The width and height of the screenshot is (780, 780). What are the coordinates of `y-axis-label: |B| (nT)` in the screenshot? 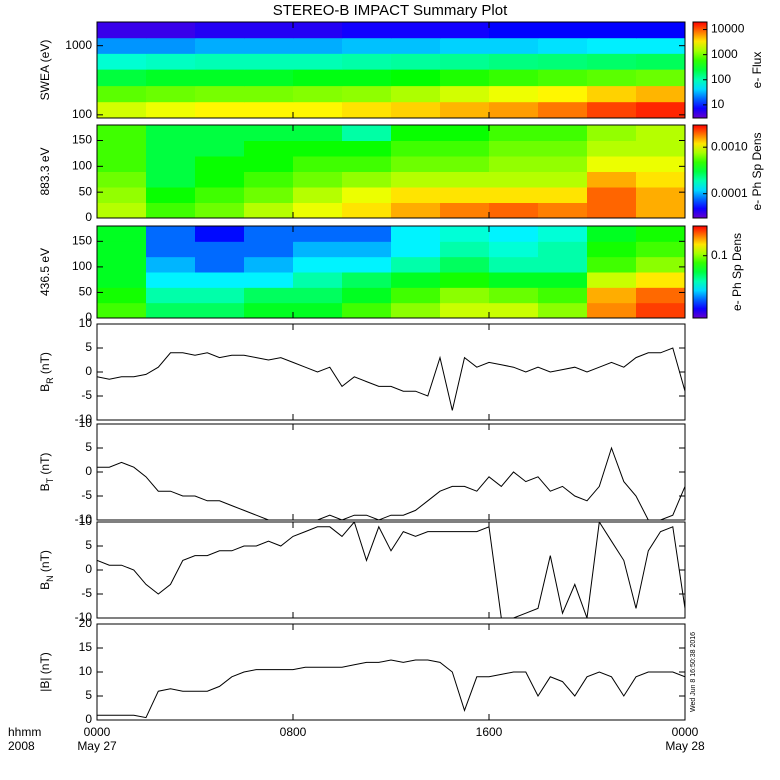 It's located at (45, 672).